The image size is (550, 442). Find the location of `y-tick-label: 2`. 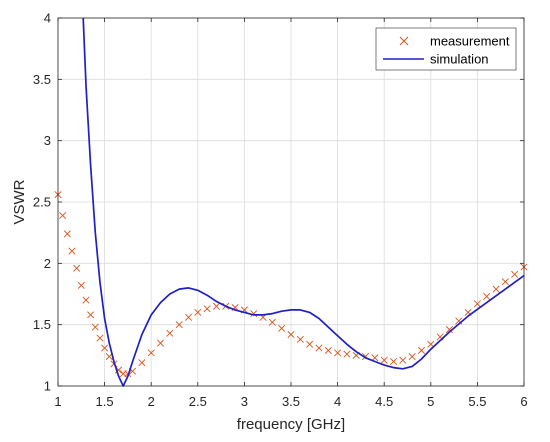

y-tick-label: 2 is located at coordinates (47, 263).